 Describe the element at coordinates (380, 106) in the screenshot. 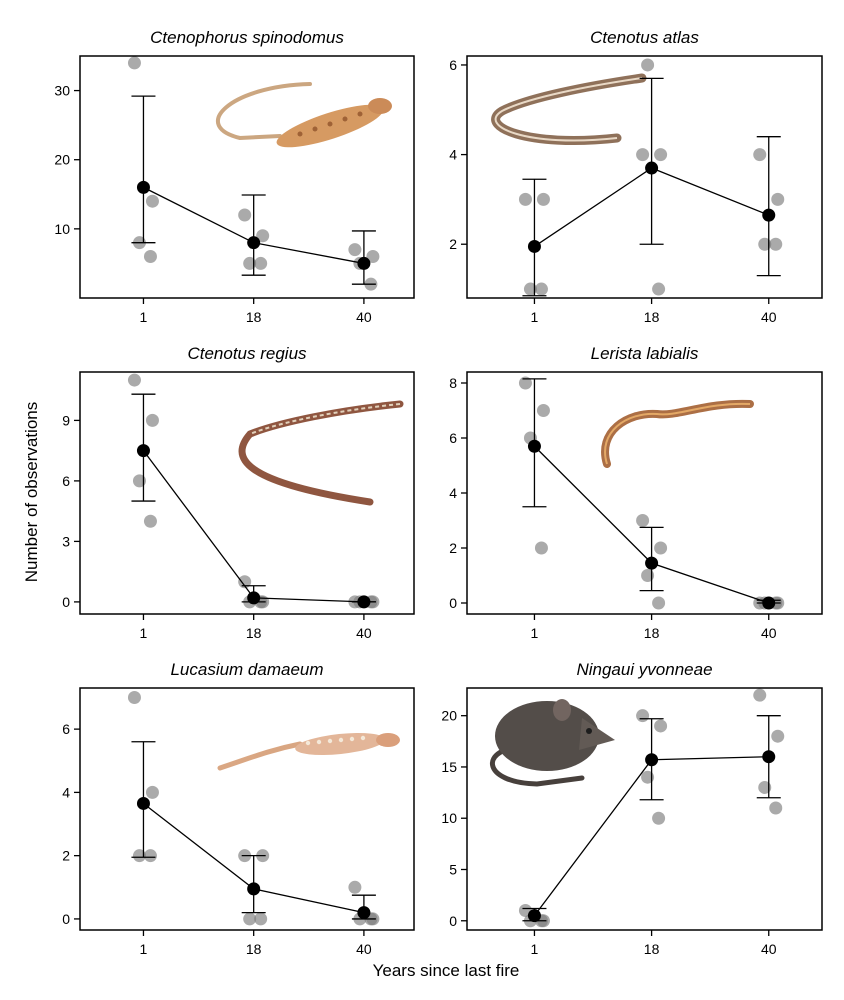

I see `lizard-head-shape` at that location.